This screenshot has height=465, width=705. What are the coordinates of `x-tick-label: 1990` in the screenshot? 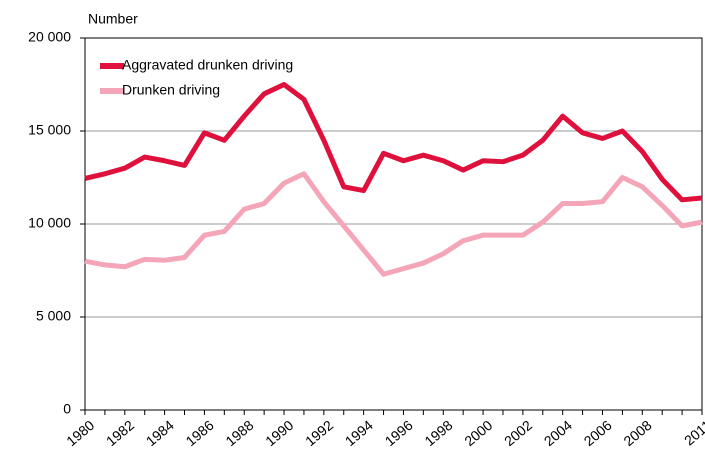 It's located at (279, 433).